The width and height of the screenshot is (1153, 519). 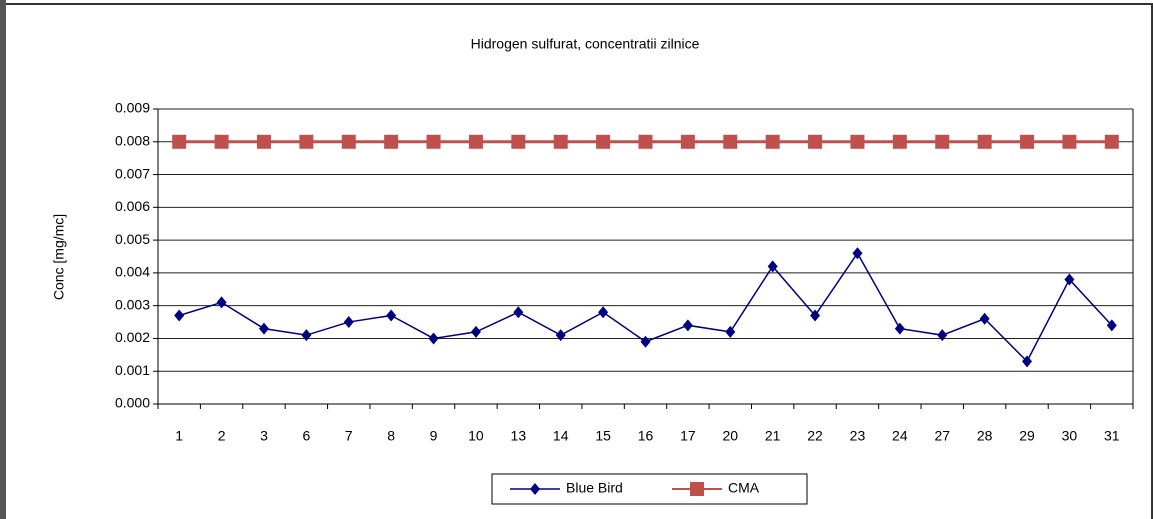 What do you see at coordinates (3, 259) in the screenshot?
I see `frame-edge` at bounding box center [3, 259].